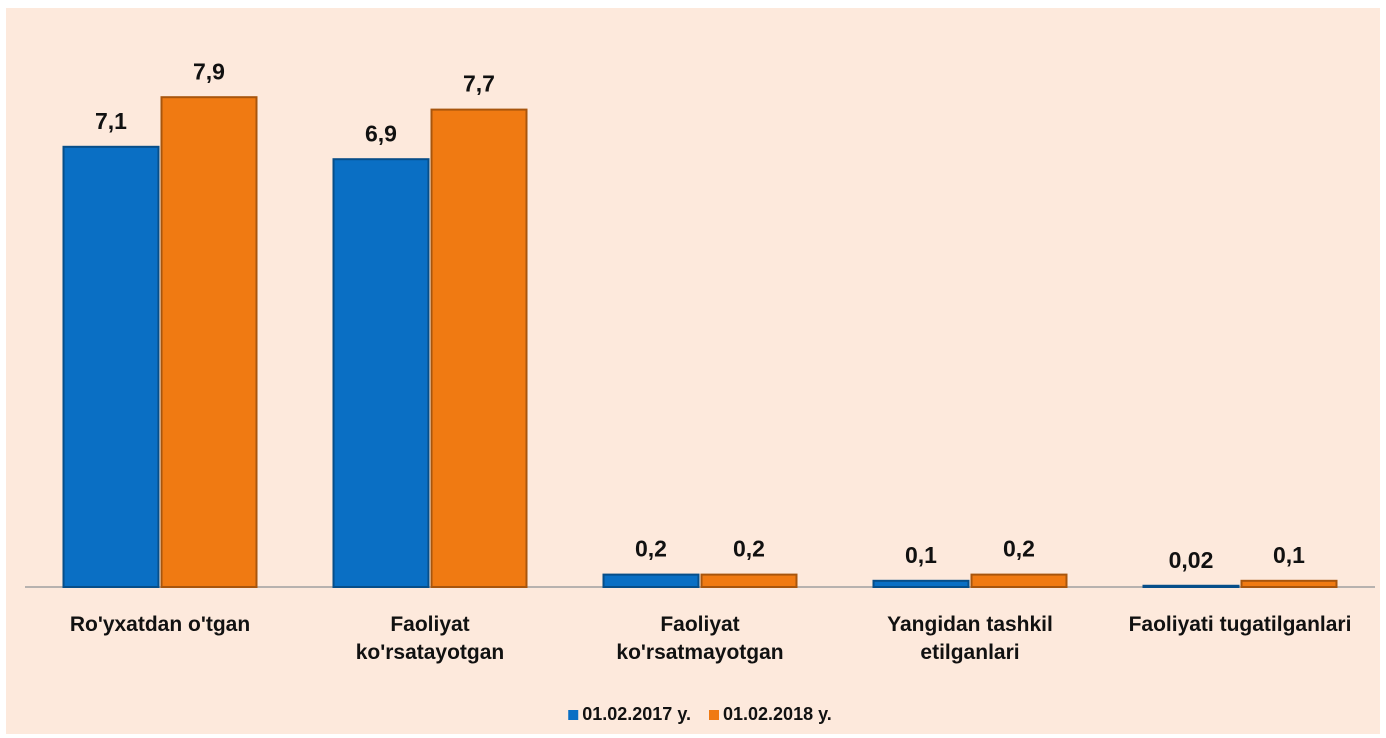 This screenshot has height=738, width=1386. Describe the element at coordinates (479, 84) in the screenshot. I see `value-label: 7,7` at that location.